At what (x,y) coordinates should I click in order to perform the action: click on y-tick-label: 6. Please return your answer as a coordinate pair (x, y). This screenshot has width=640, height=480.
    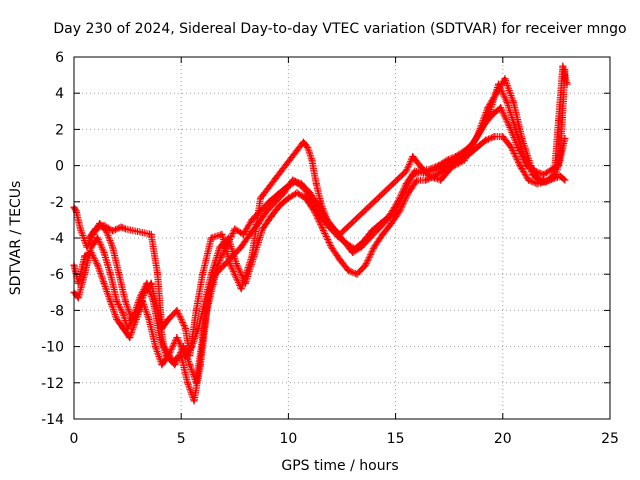
    Looking at the image, I should click on (59, 58).